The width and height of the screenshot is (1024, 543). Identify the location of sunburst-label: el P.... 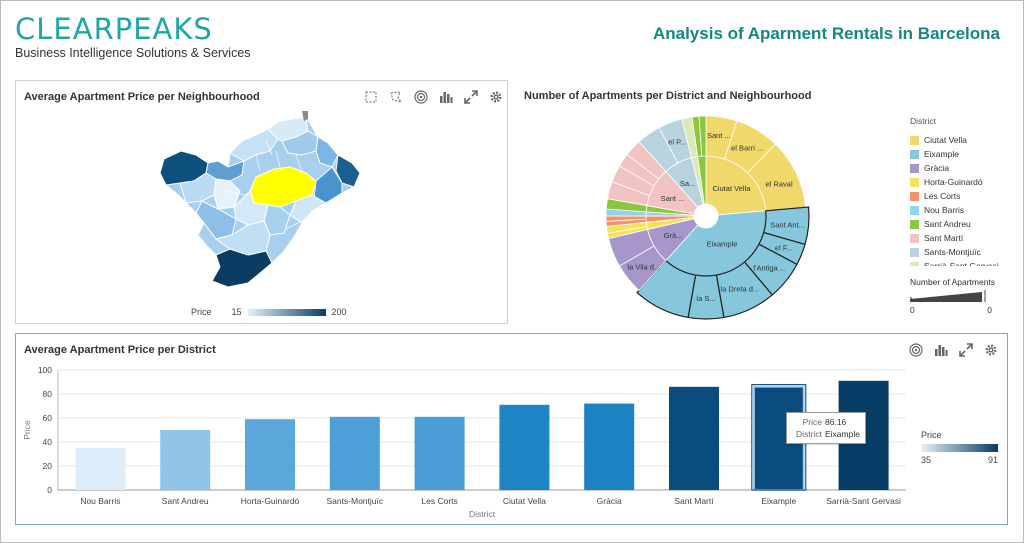
(677, 141).